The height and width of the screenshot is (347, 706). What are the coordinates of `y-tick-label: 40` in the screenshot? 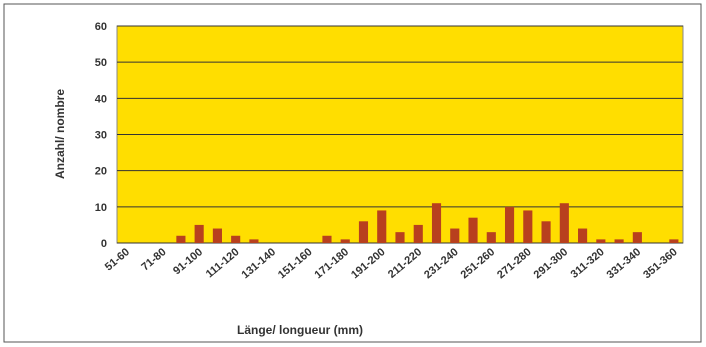 It's located at (101, 99).